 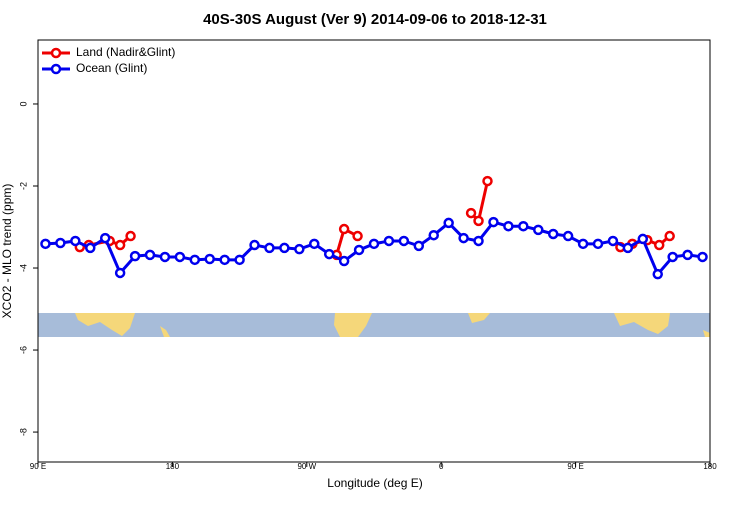 What do you see at coordinates (374, 483) in the screenshot?
I see `x-axis-label: Longitude (deg E)` at bounding box center [374, 483].